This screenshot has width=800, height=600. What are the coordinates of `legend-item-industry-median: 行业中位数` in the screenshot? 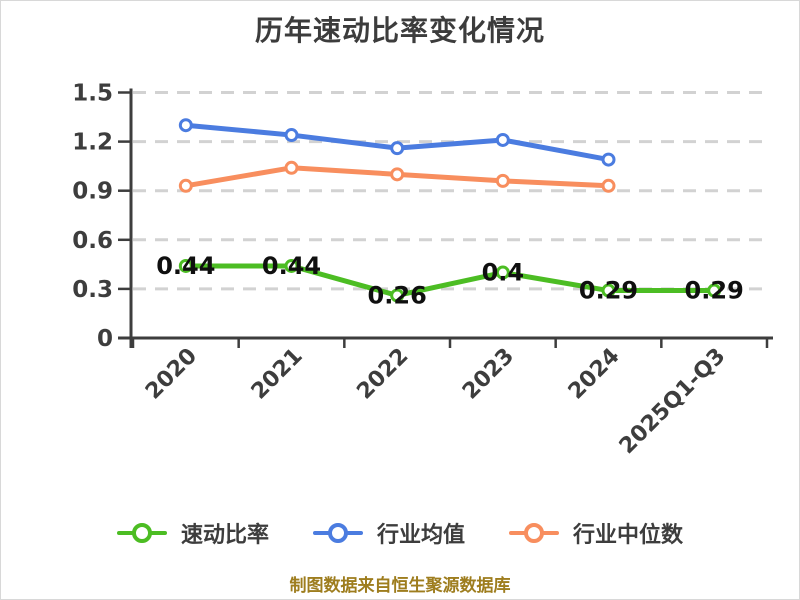 It's located at (596, 533).